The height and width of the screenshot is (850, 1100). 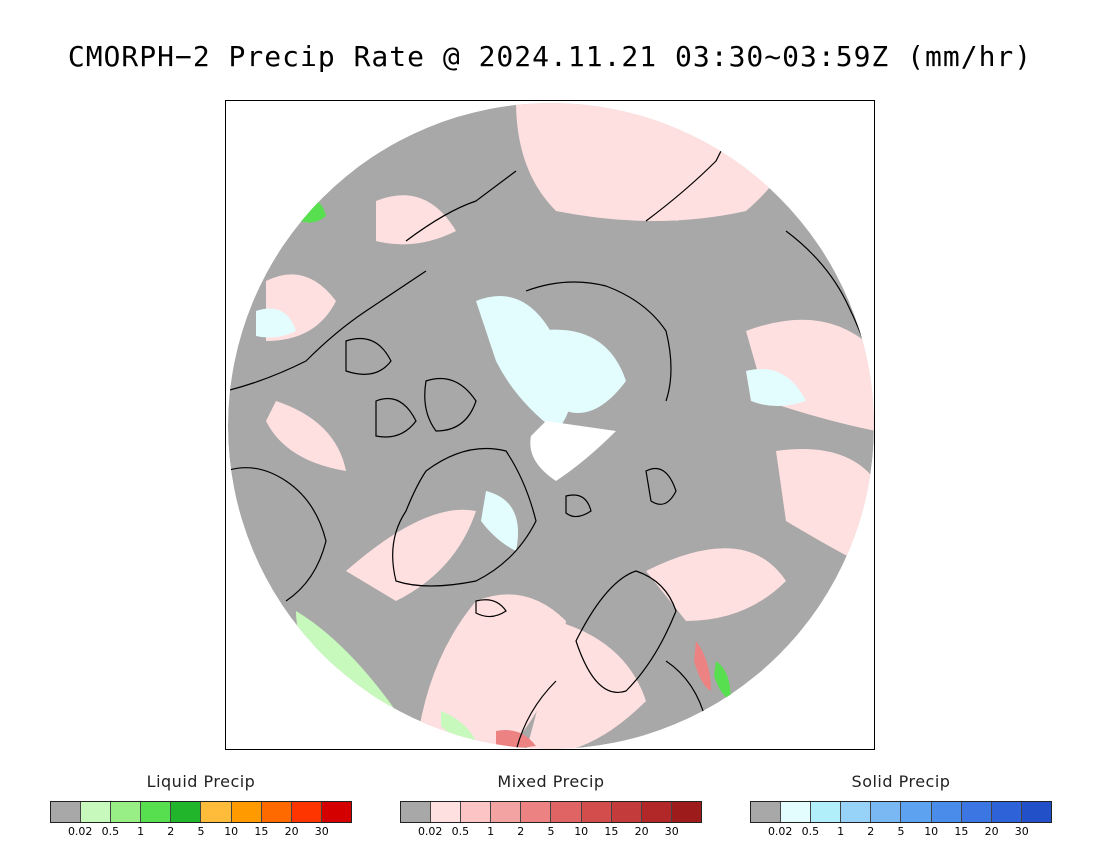 I want to click on heavier-mixed-precip-areas, so click(x=603, y=695).